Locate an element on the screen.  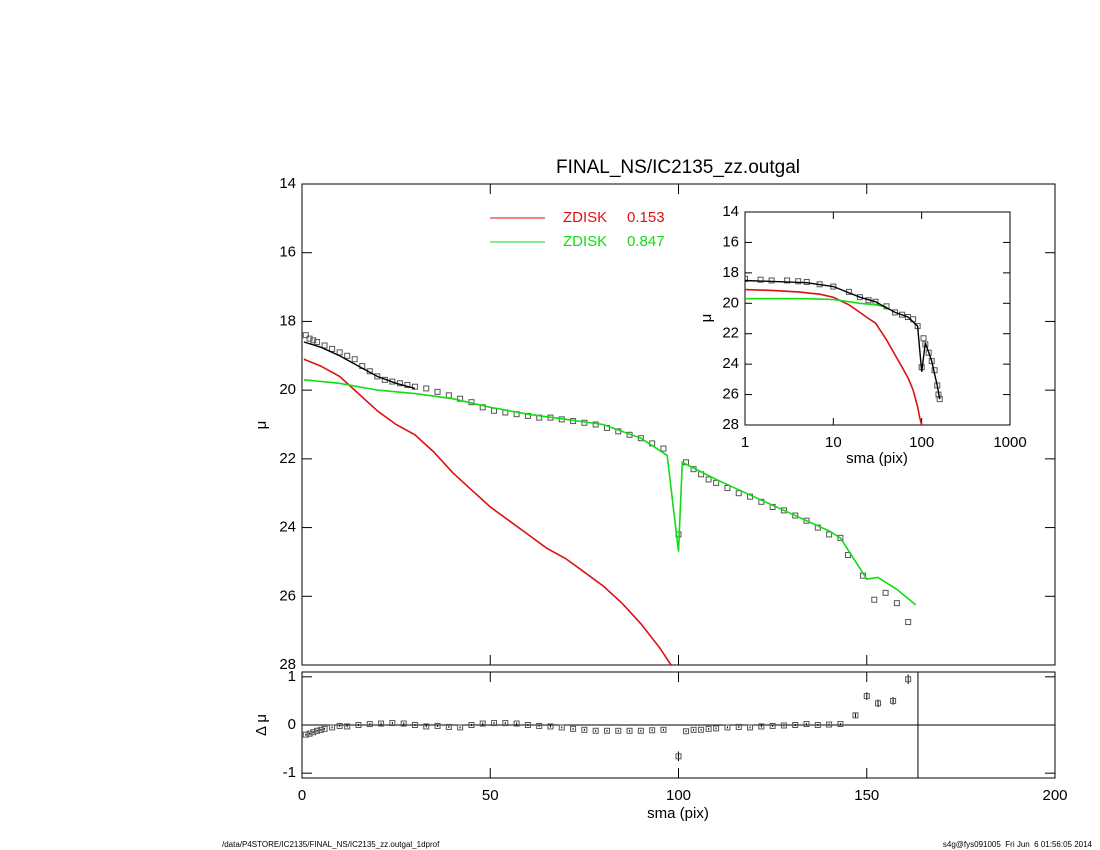
y-tick-label: 16 is located at coordinates (730, 241).